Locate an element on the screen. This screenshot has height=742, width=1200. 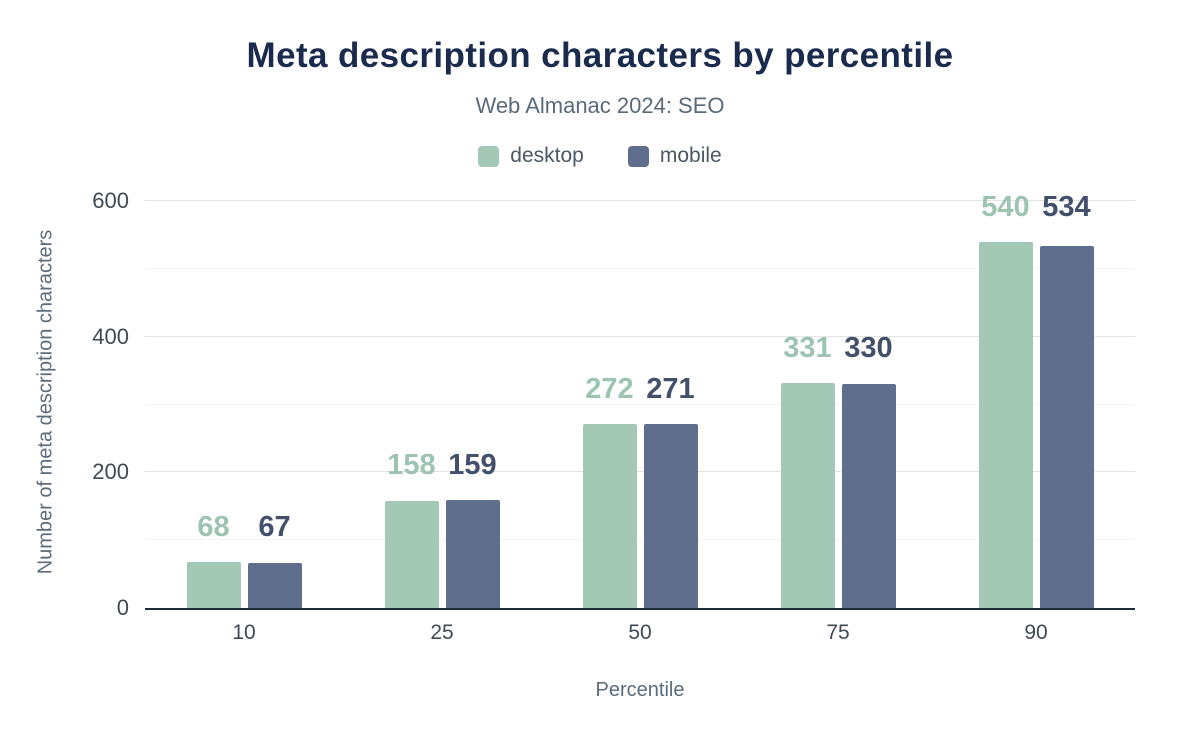
value-label-mobile: 159 is located at coordinates (472, 465).